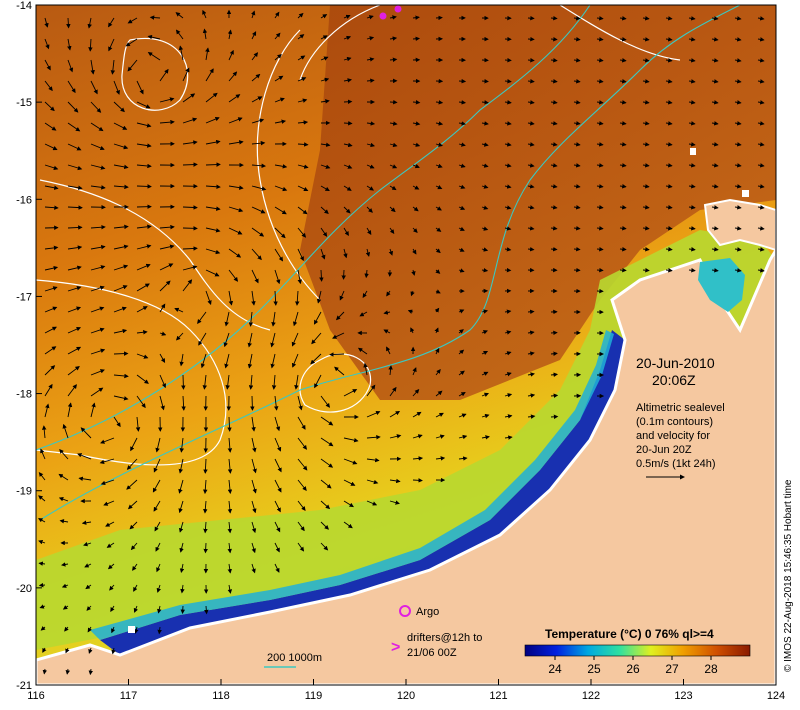 The image size is (800, 710). What do you see at coordinates (637, 650) in the screenshot?
I see `colorbar-gradient` at bounding box center [637, 650].